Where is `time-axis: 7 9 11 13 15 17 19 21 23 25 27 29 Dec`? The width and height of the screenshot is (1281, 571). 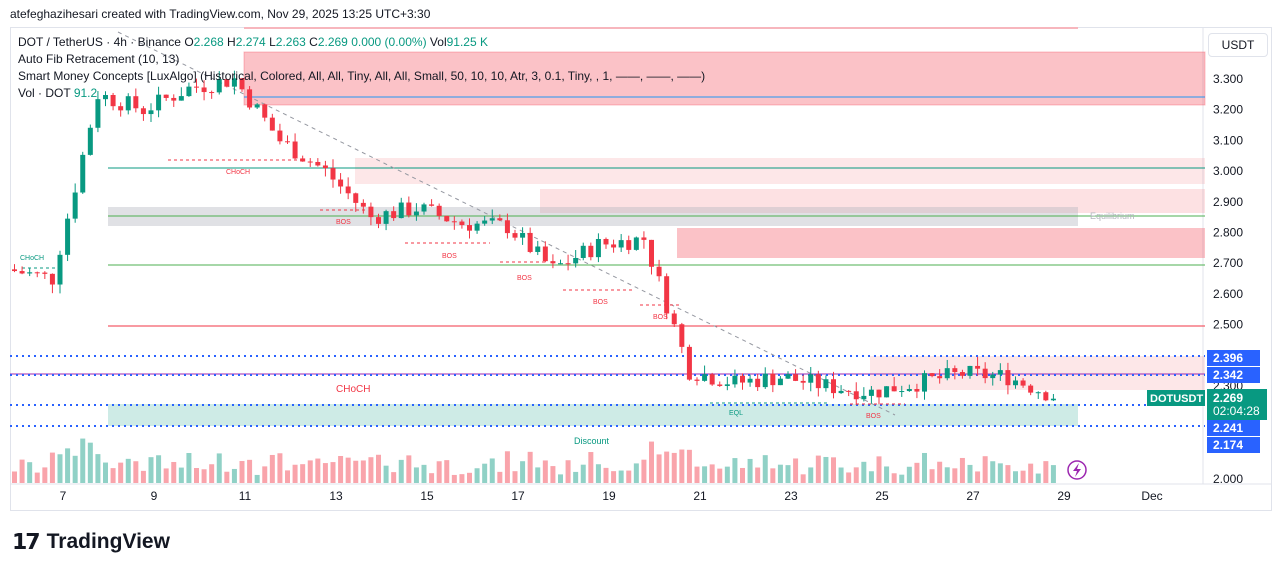 time-axis: 7 9 11 13 15 17 19 21 23 25 27 29 Dec is located at coordinates (611, 496).